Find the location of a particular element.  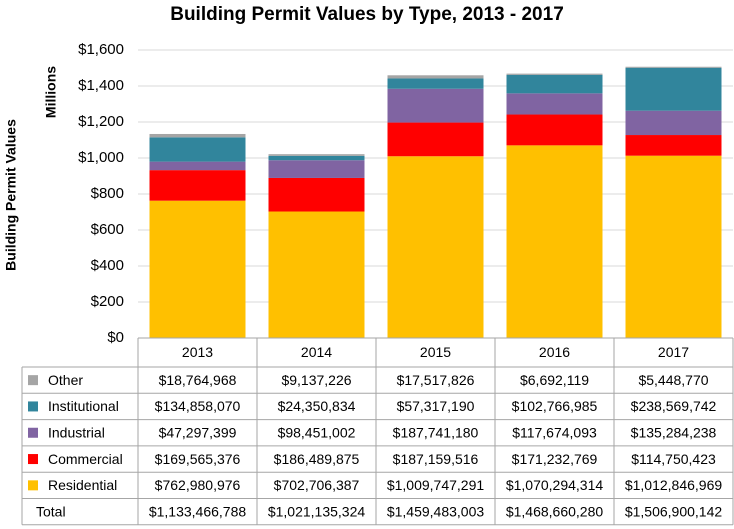

table-cell: $169,565,376 is located at coordinates (198, 459).